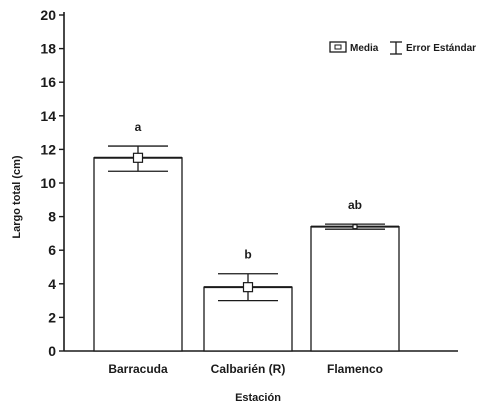 This screenshot has height=405, width=483. Describe the element at coordinates (48, 116) in the screenshot. I see `y-tick-label-14: 14` at that location.